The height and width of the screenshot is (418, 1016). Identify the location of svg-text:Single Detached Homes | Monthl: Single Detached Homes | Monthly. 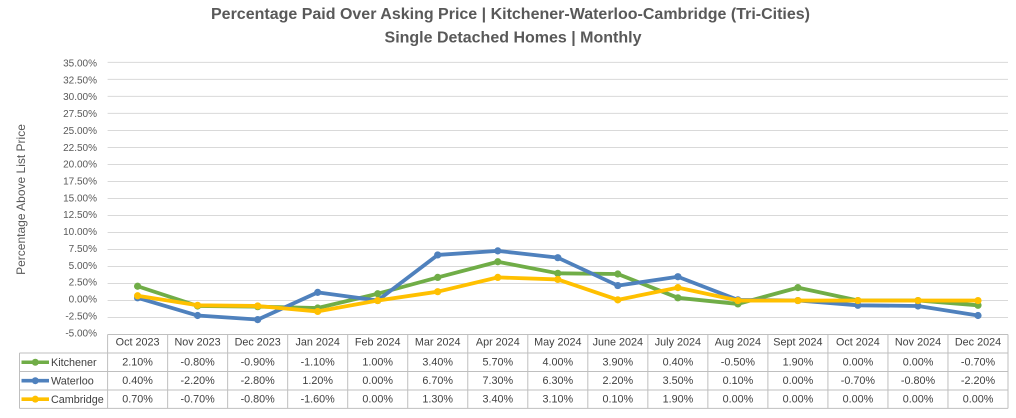
(513, 38).